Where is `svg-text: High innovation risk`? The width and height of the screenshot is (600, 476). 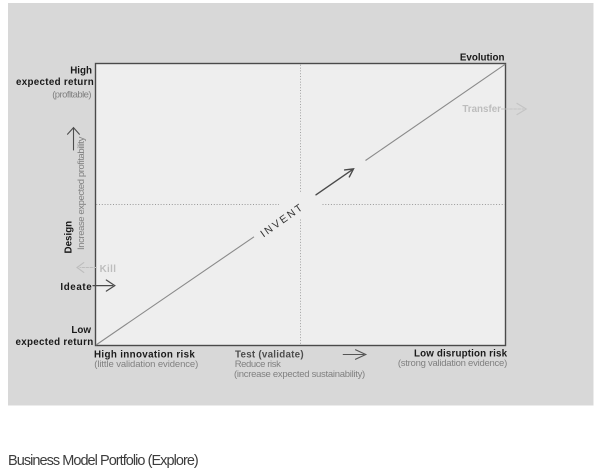 svg-text: High innovation risk is located at coordinates (144, 355).